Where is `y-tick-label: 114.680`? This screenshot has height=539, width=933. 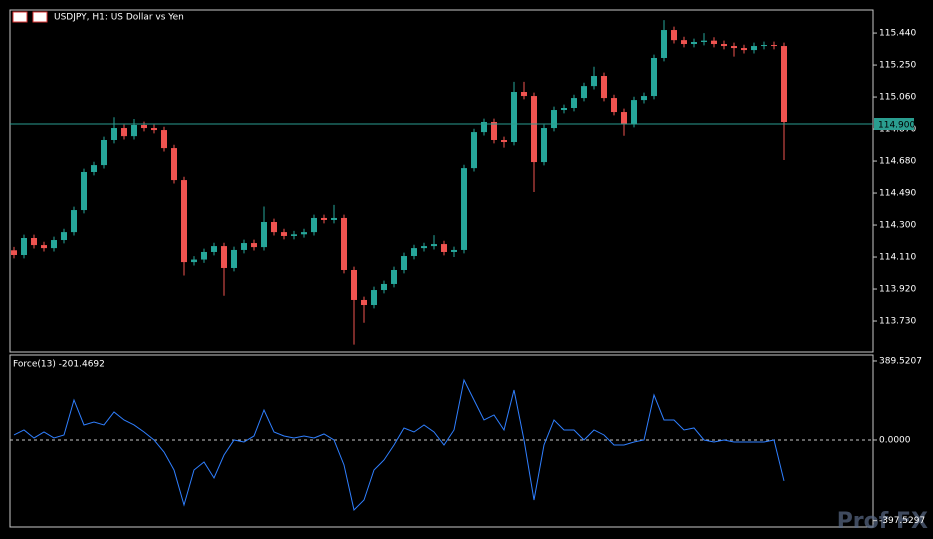
y-tick-label: 114.680 is located at coordinates (897, 162).